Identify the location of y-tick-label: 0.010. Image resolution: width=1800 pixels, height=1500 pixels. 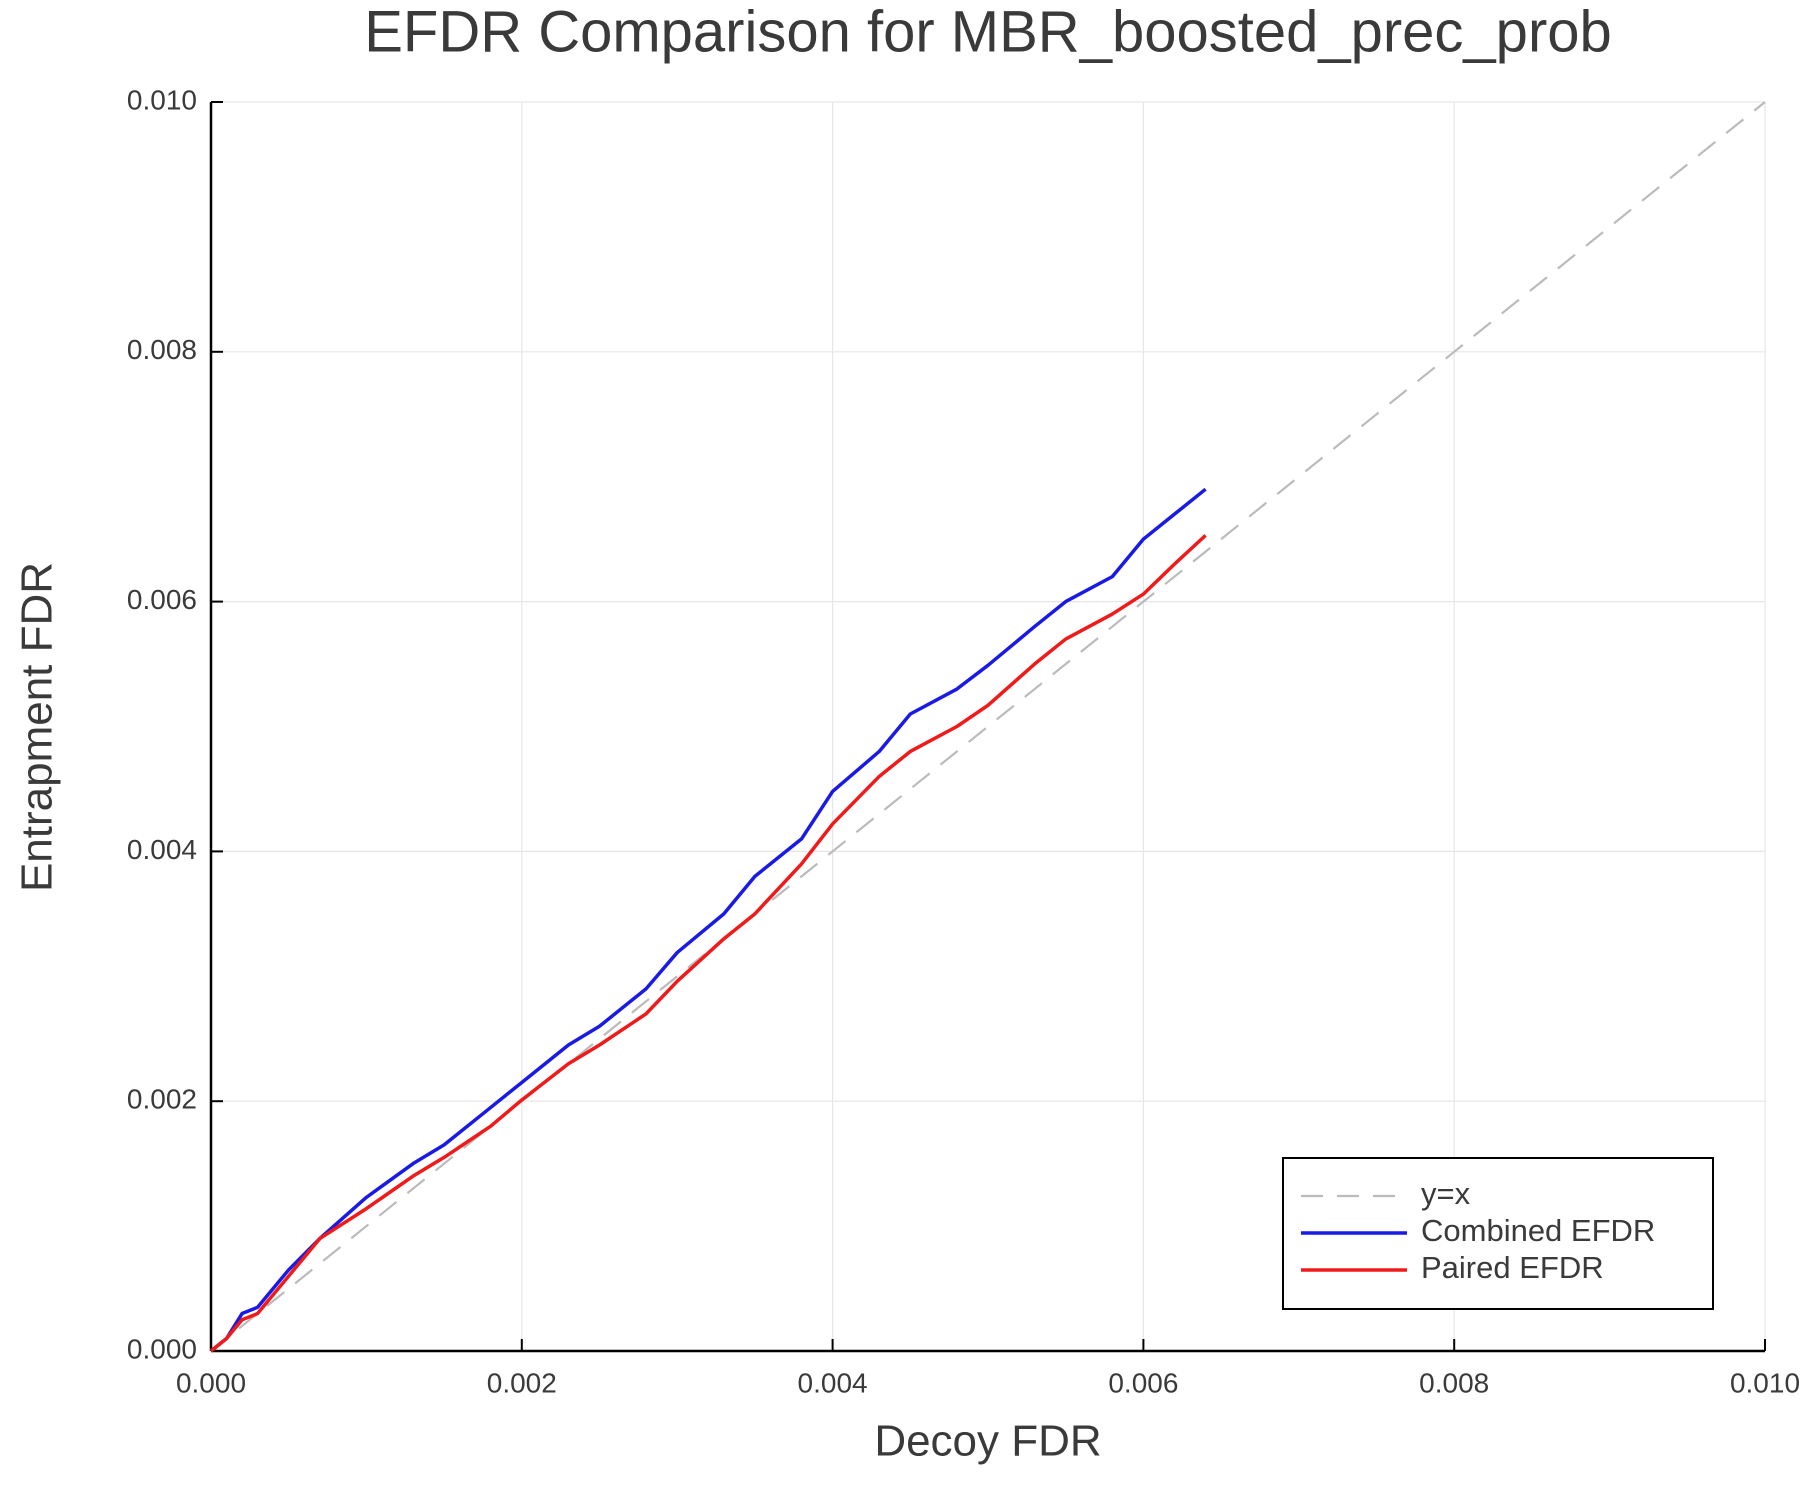
(162, 99).